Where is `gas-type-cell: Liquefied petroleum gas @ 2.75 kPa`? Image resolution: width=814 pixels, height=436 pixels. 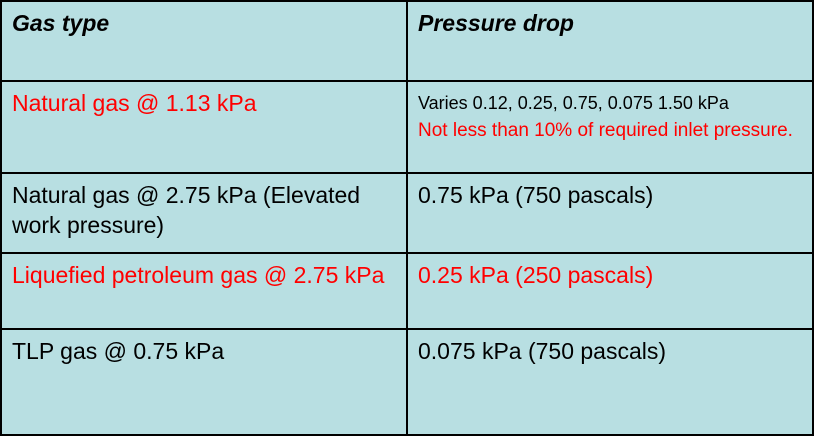
gas-type-cell: Liquefied petroleum gas @ 2.75 kPa is located at coordinates (205, 291).